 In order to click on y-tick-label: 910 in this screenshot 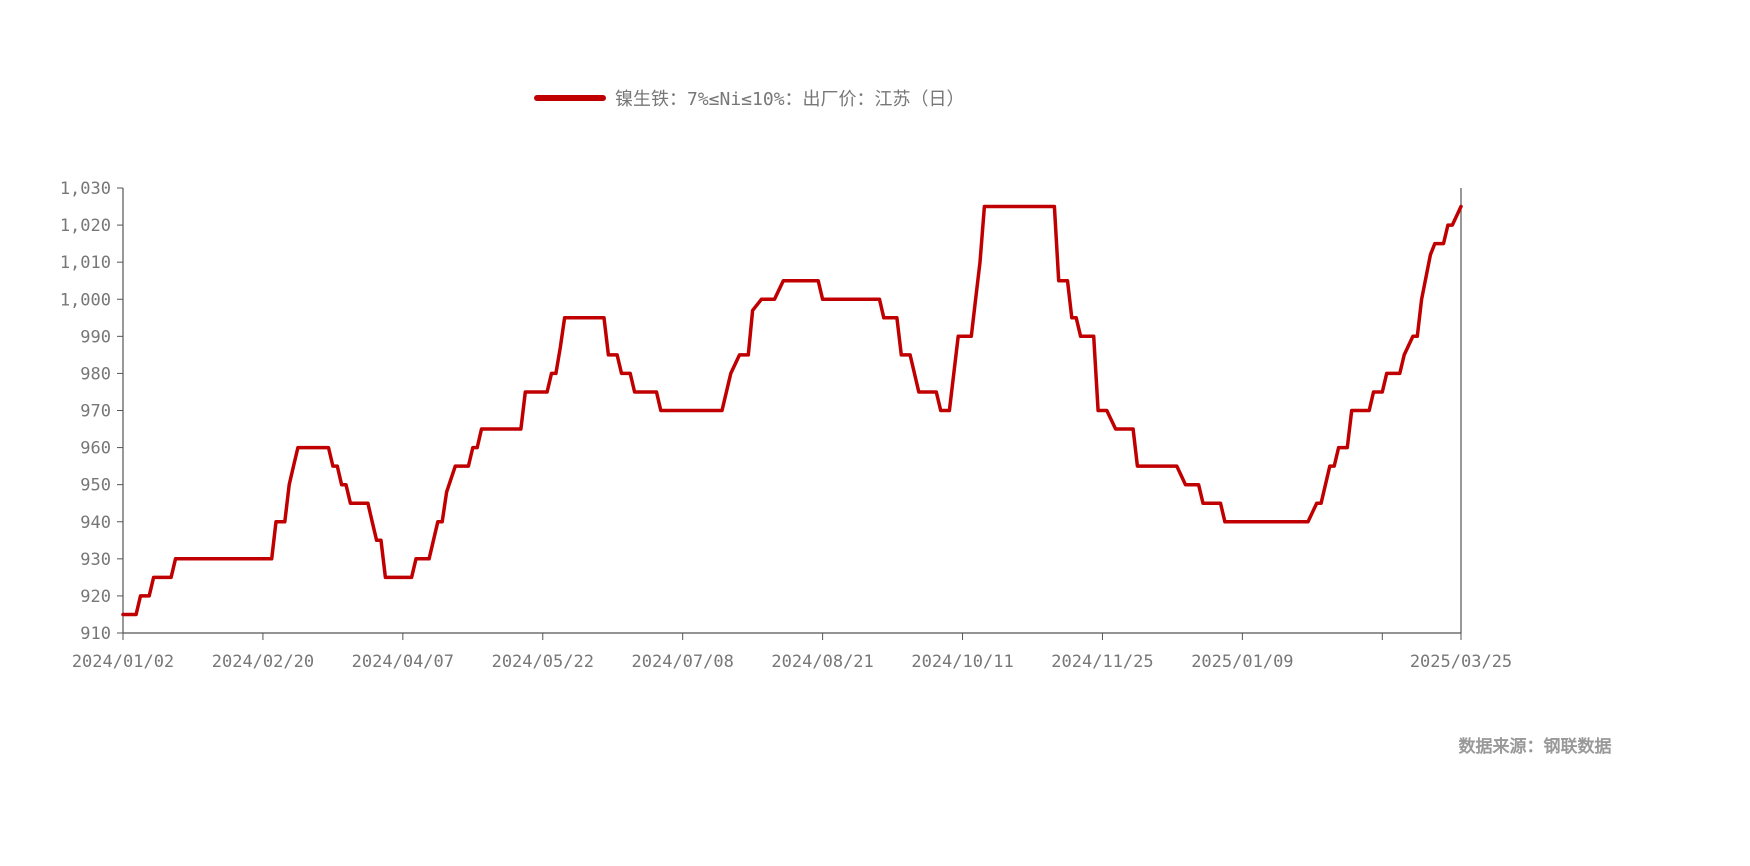, I will do `click(95, 634)`.